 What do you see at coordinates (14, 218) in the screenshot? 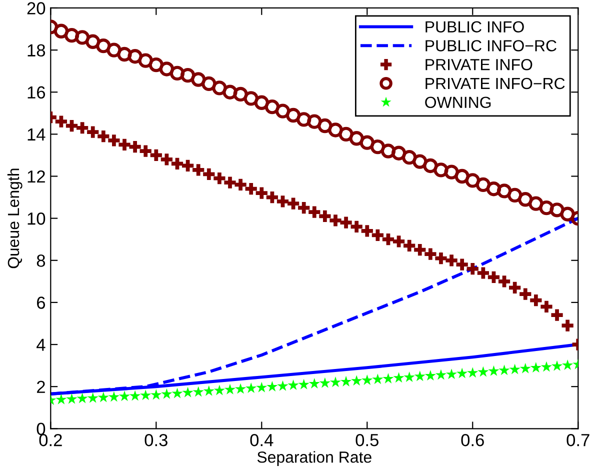
I see `y-axis-title: Queue Length` at bounding box center [14, 218].